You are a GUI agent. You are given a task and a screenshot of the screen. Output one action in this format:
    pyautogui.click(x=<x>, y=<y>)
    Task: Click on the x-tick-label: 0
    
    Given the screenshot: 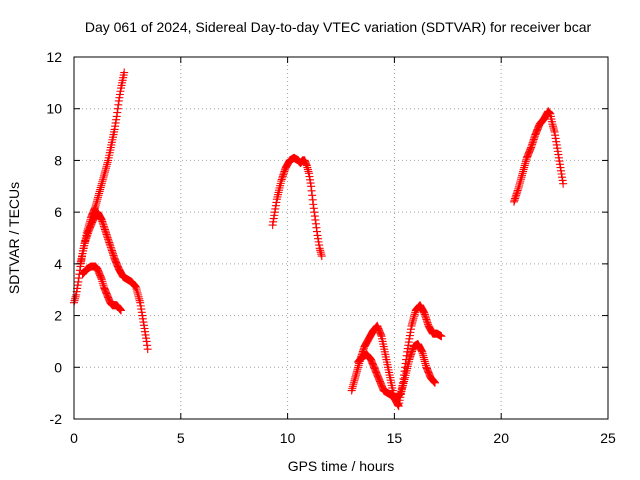 What is the action you would take?
    pyautogui.click(x=74, y=438)
    